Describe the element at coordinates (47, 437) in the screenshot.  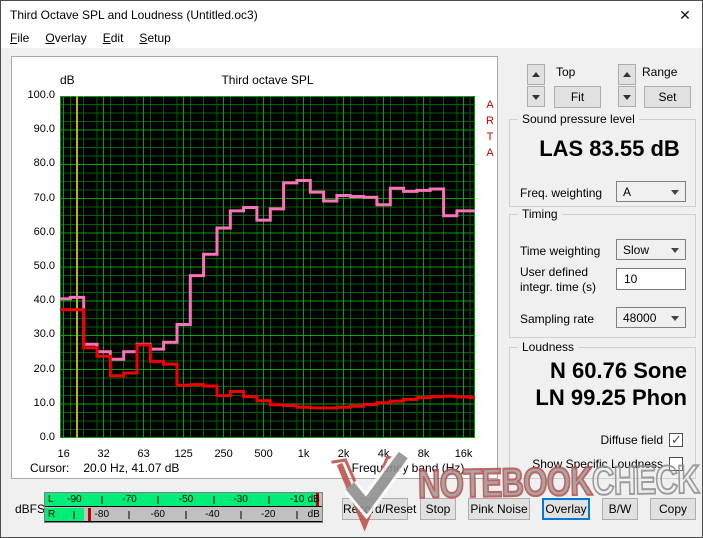
I see `y-tick-label: 0.0` at that location.